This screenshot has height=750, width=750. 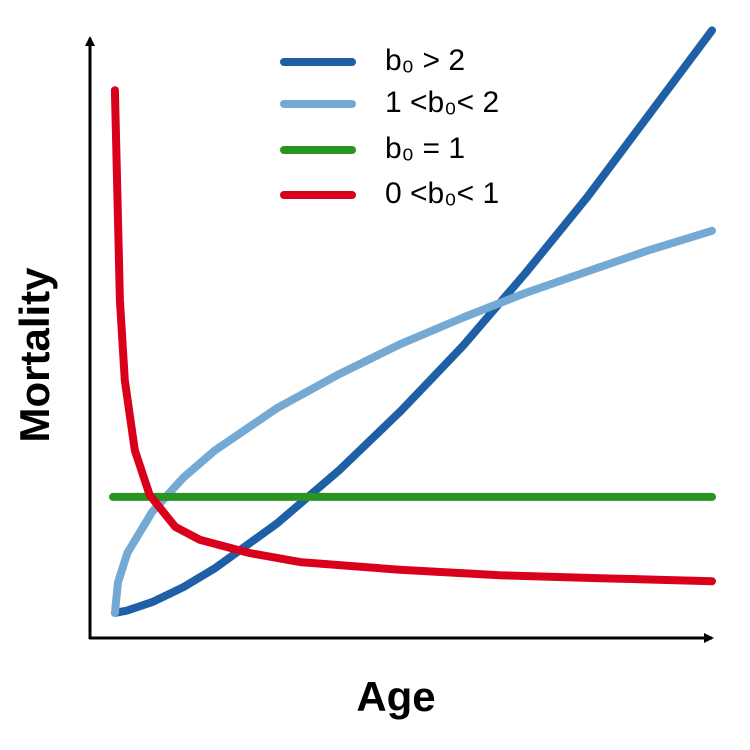 What do you see at coordinates (442, 102) in the screenshot?
I see `legend-label: 1 <b₀< 2` at bounding box center [442, 102].